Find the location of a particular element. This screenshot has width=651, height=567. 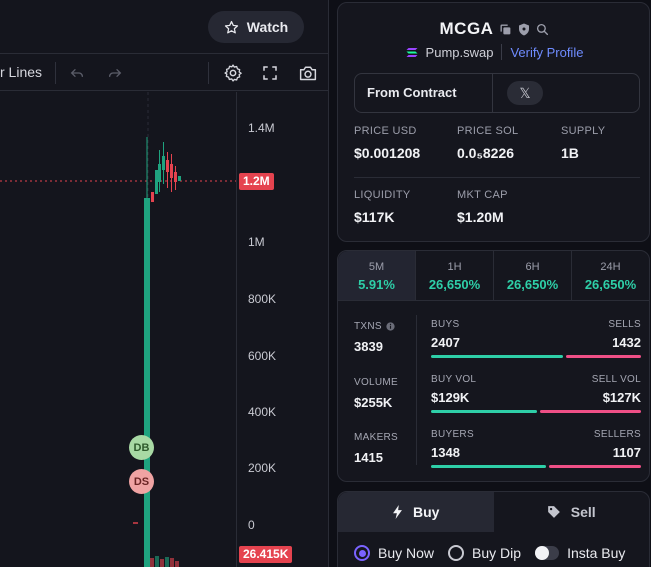

stat-label: MAKERS is located at coordinates (376, 437).